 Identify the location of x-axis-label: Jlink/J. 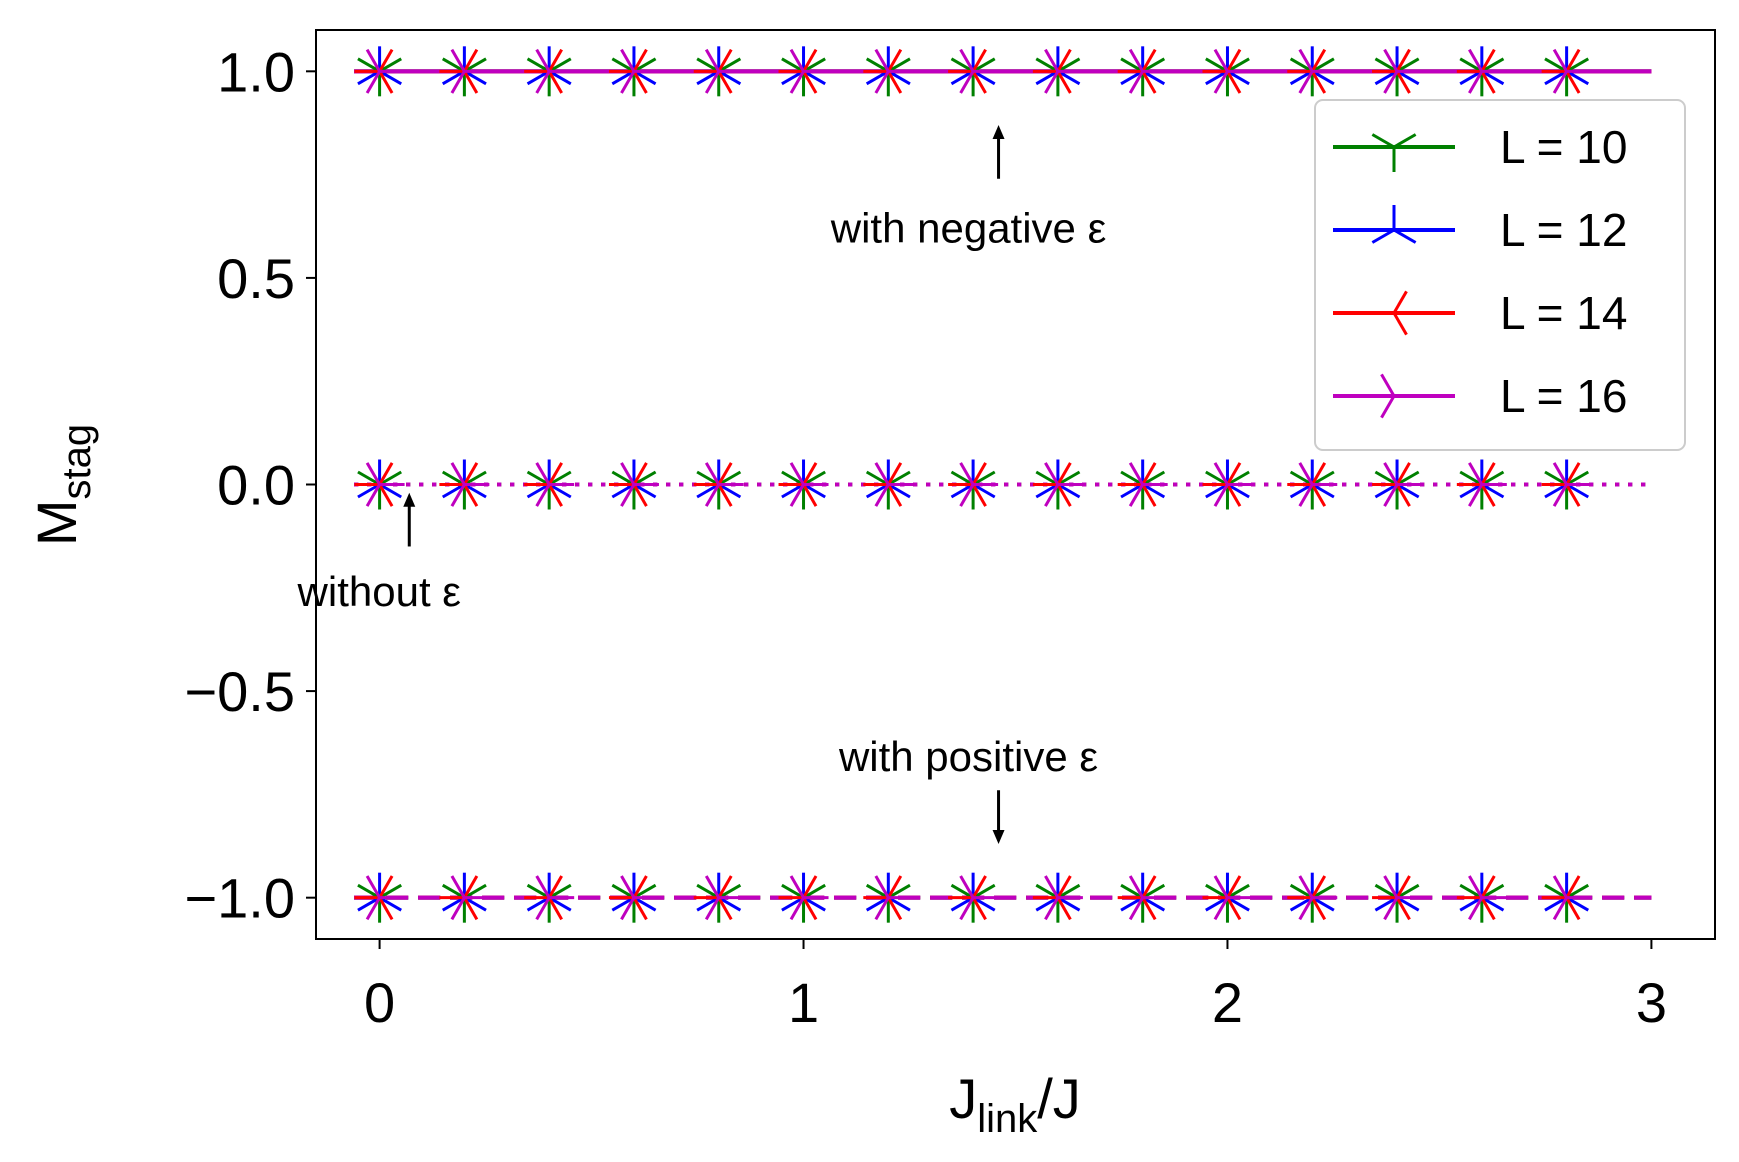
(1015, 1104).